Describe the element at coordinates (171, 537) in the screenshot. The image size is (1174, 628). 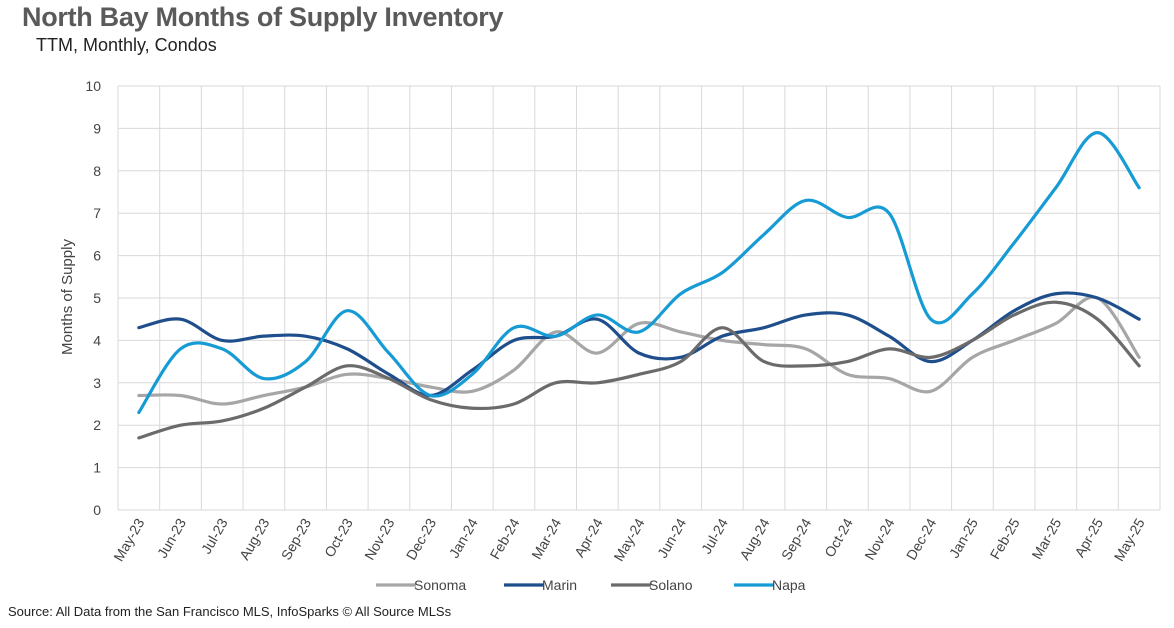
I see `x-tick-label: Jun-23` at that location.